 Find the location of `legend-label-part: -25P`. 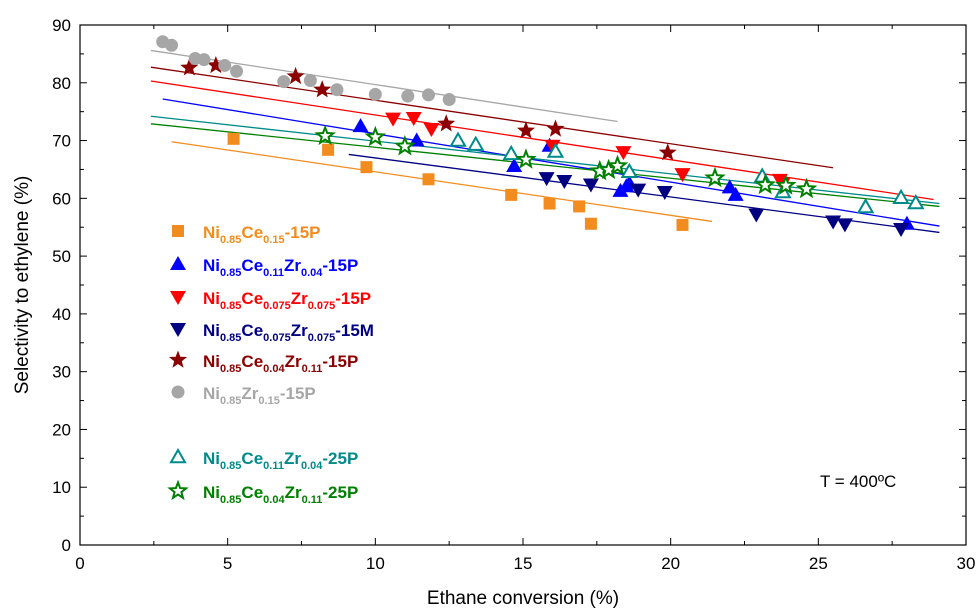

legend-label-part: -25P is located at coordinates (340, 458).